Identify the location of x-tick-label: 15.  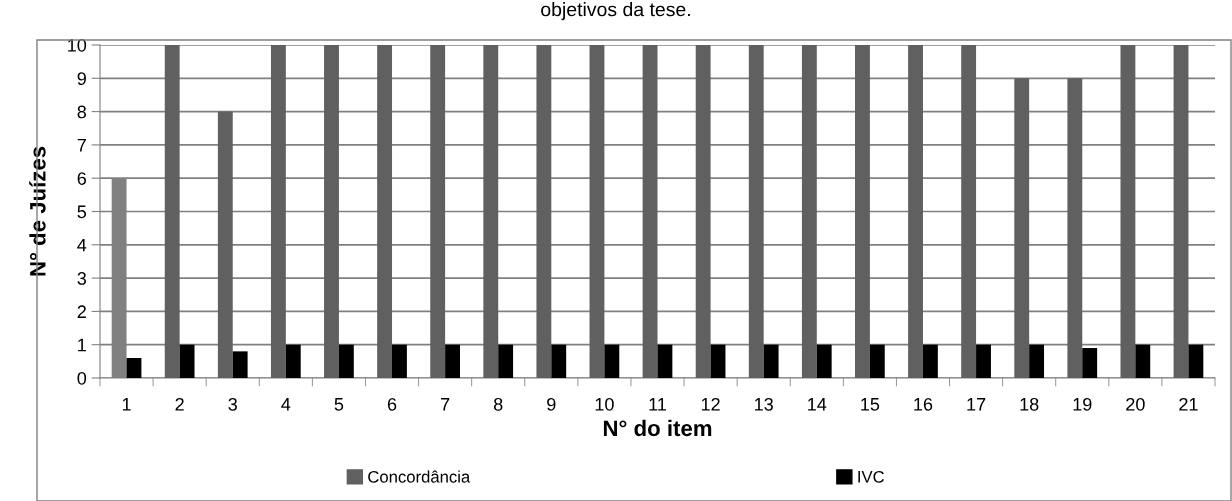
(870, 404).